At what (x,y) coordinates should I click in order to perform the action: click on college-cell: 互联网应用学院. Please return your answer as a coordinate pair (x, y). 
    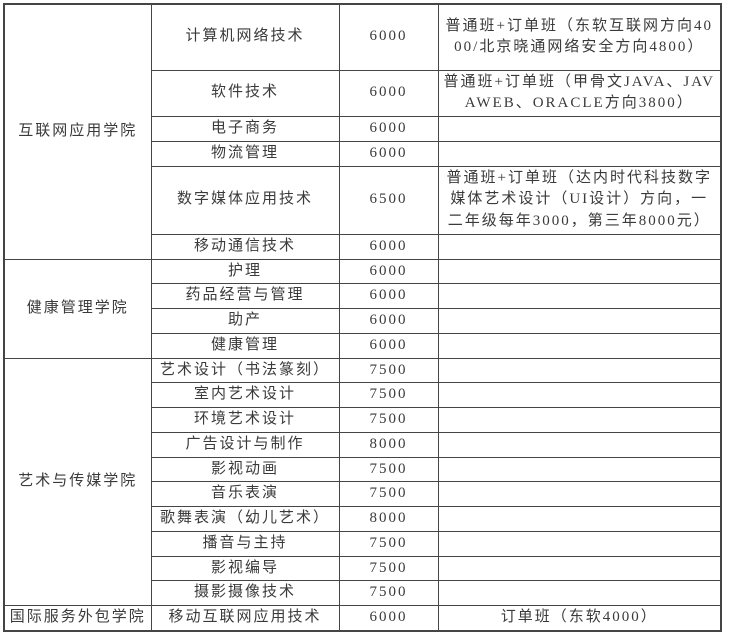
    Looking at the image, I should click on (77, 131).